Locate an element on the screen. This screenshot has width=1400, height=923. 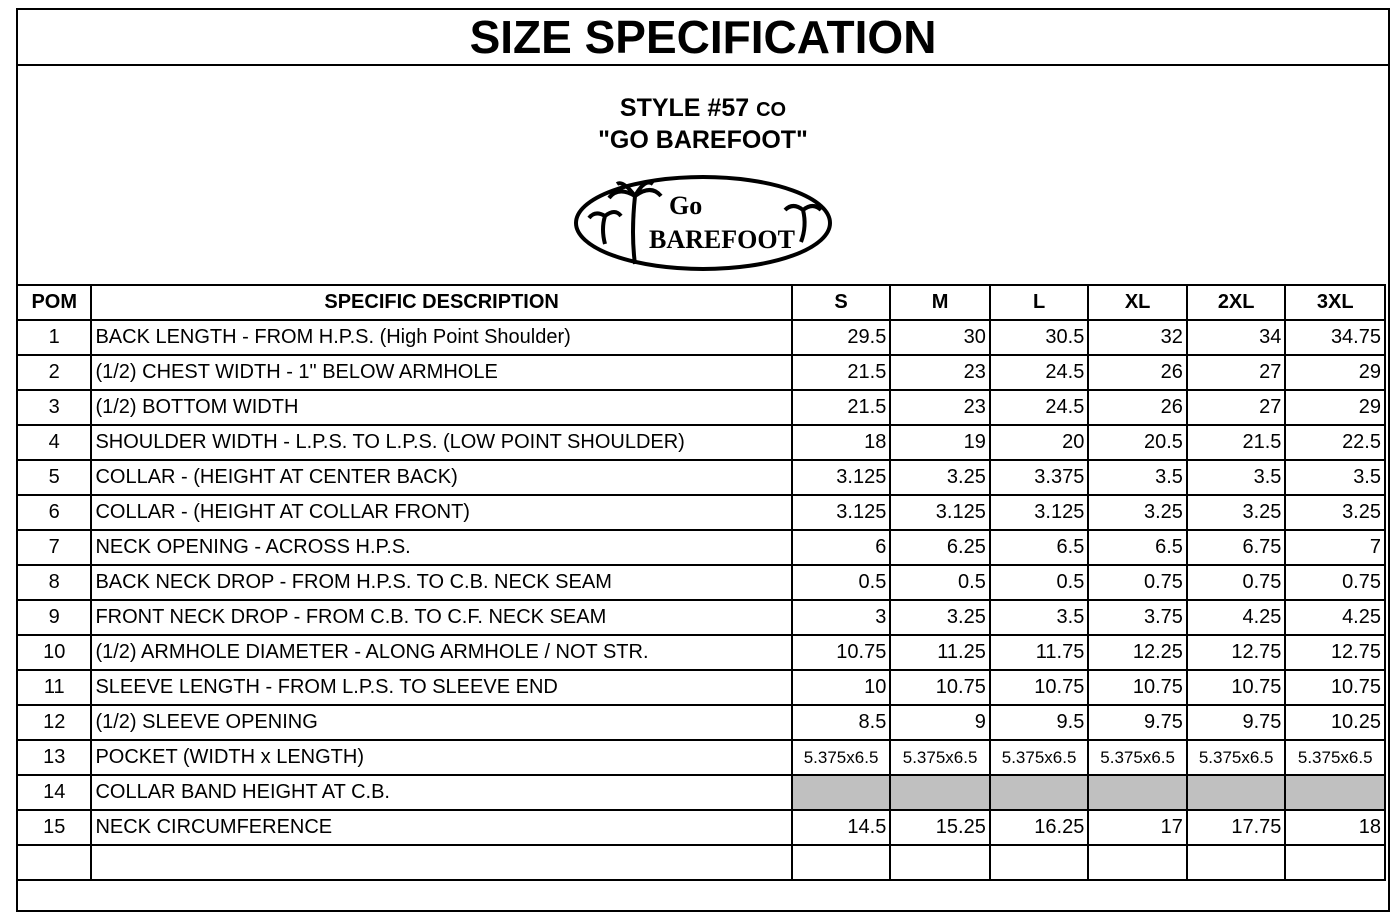
header-pom: POM is located at coordinates (54, 302).